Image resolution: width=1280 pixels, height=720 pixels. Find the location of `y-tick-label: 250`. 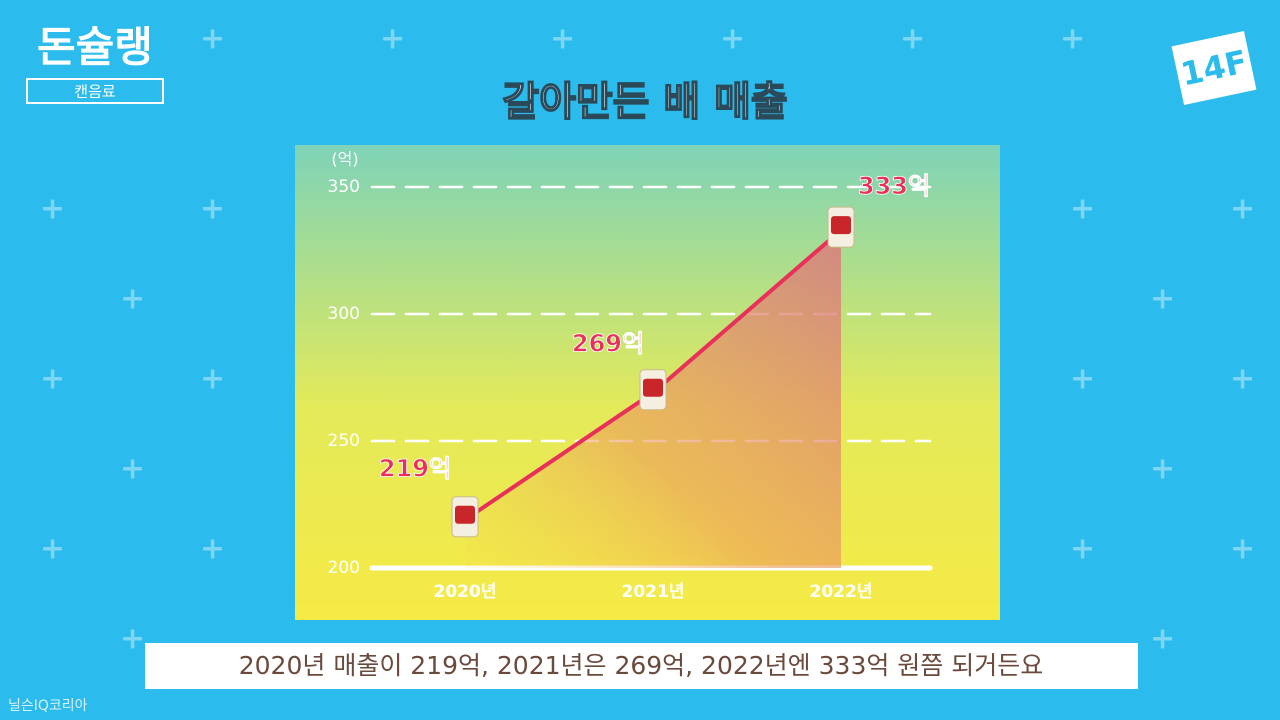

y-tick-label: 250 is located at coordinates (344, 441).